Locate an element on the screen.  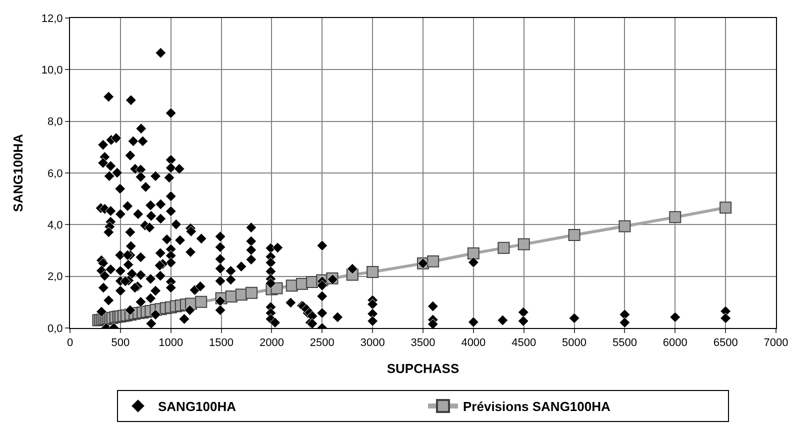
x-tick-label: 2000 is located at coordinates (271, 343).